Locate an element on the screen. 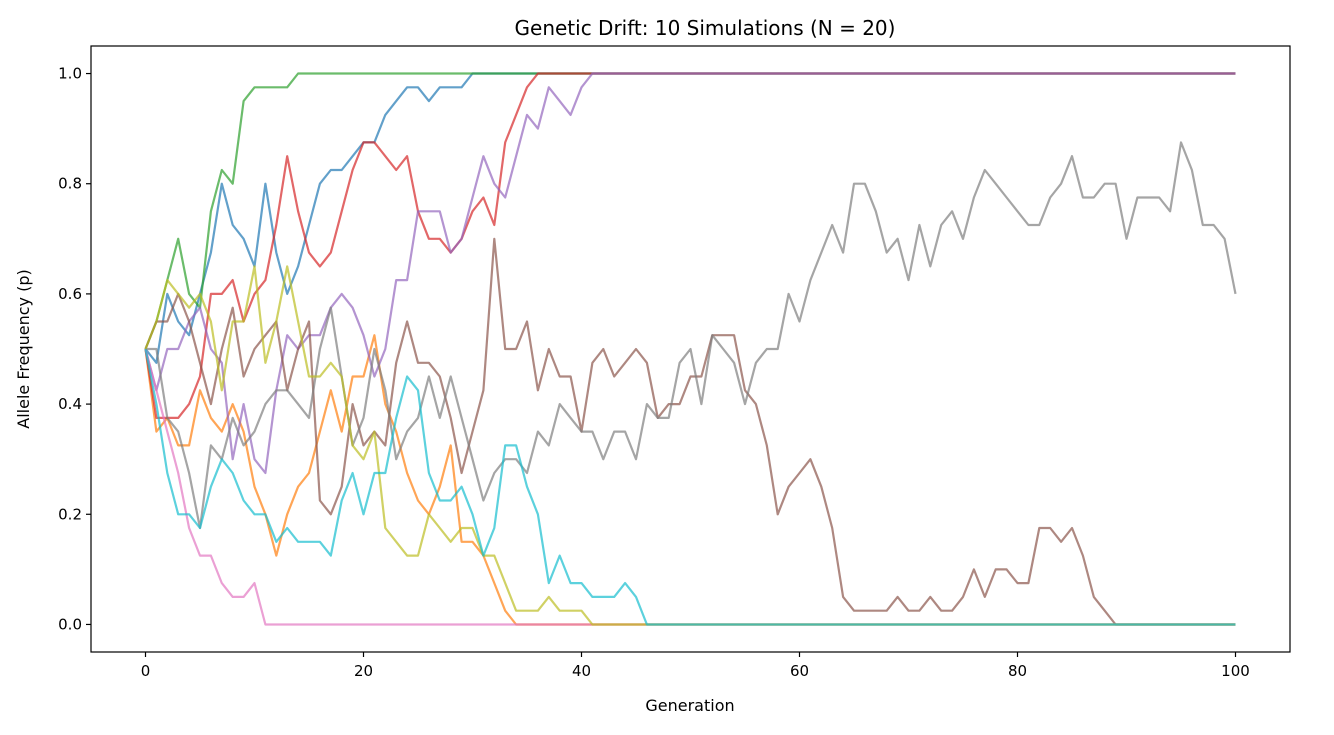 The width and height of the screenshot is (1334, 735). y-axis-ticks: 0.0 0.2 0.4 0.6 0.8 1.0 is located at coordinates (74, 349).